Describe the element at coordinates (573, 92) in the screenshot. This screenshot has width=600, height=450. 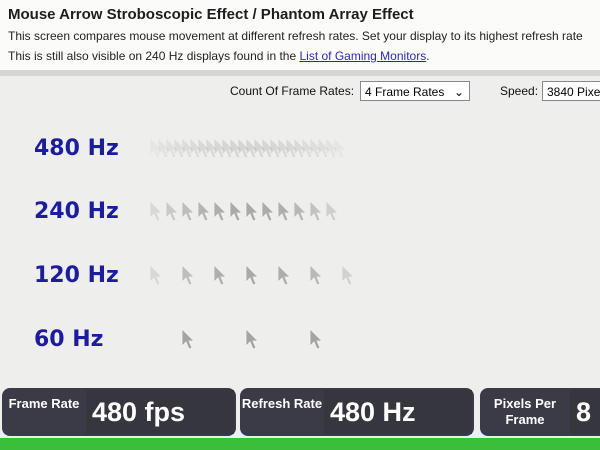
I see `speed-value: 3840 Pixe` at that location.